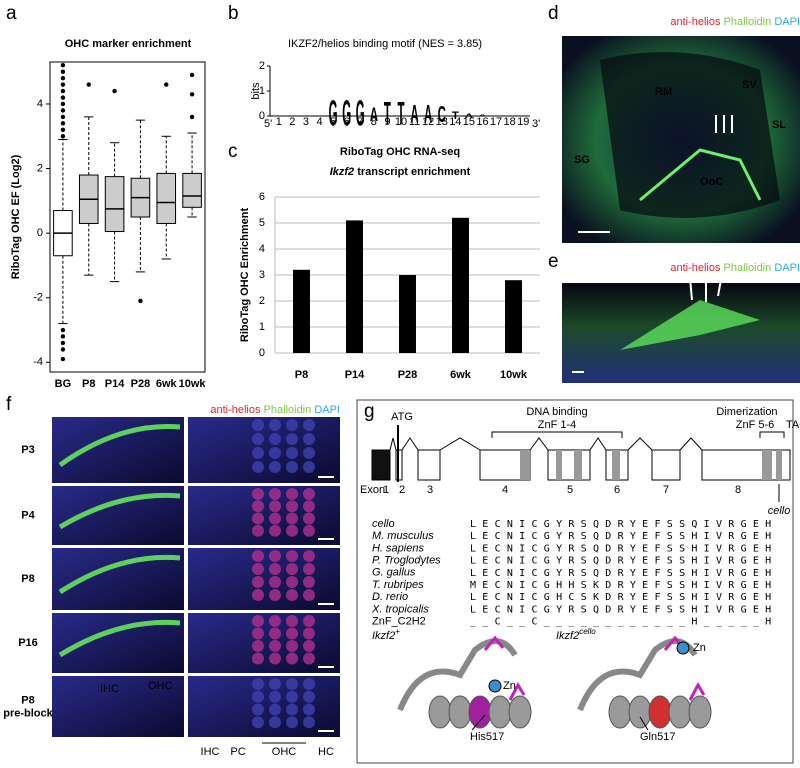 Image resolution: width=800 pixels, height=768 pixels. I want to click on stain-name: Phalloidin, so click(748, 22).